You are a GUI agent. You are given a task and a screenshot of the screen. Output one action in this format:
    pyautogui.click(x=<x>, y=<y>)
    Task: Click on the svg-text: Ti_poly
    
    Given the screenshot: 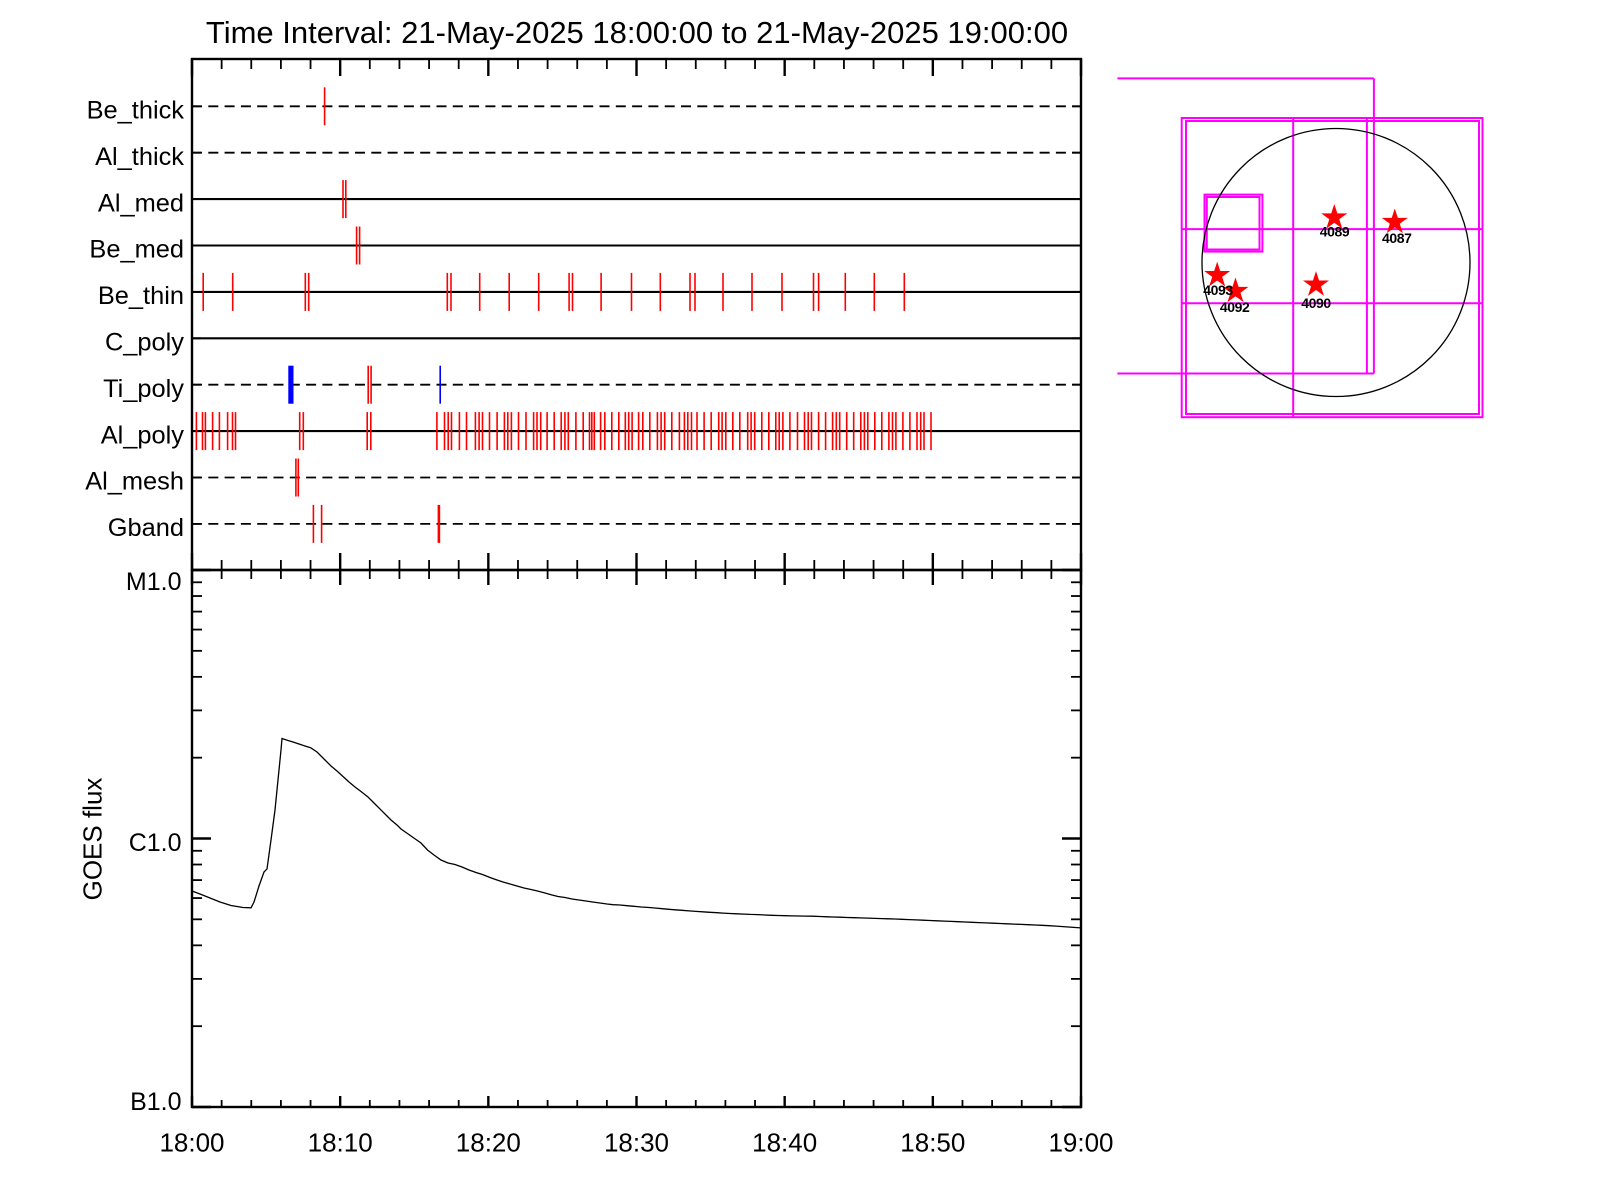 What is the action you would take?
    pyautogui.click(x=143, y=389)
    